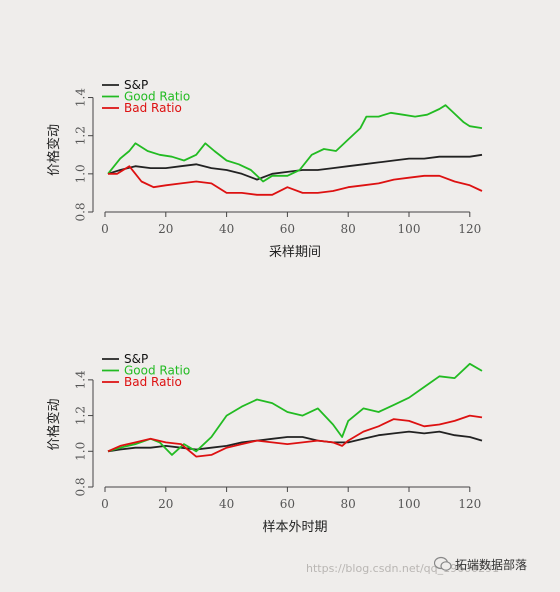 Image resolution: width=560 pixels, height=592 pixels. I want to click on wechat-icon, so click(443, 563).